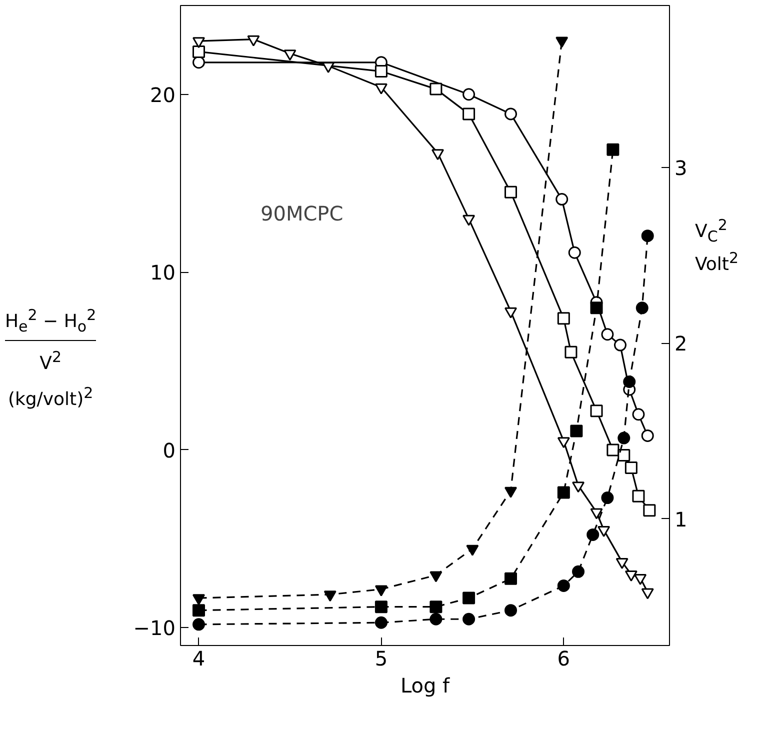 The image size is (762, 749). Describe the element at coordinates (163, 272) in the screenshot. I see `y-tick-label: 10` at that location.